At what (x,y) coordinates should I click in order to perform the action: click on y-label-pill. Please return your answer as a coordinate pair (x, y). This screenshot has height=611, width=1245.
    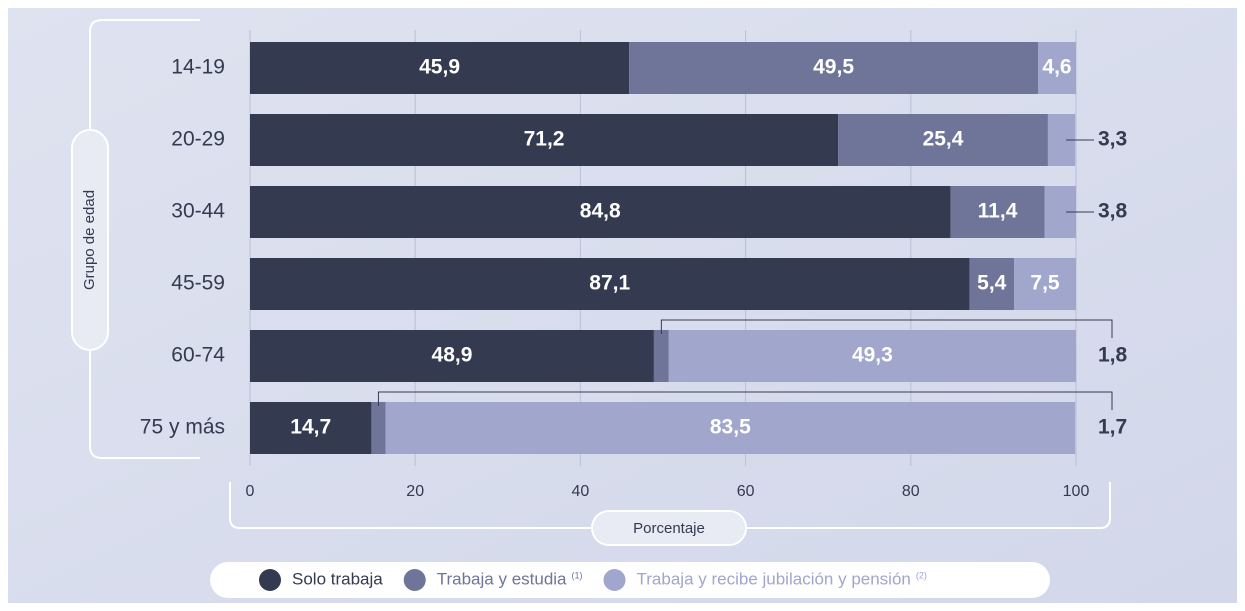
    Looking at the image, I should click on (90, 240).